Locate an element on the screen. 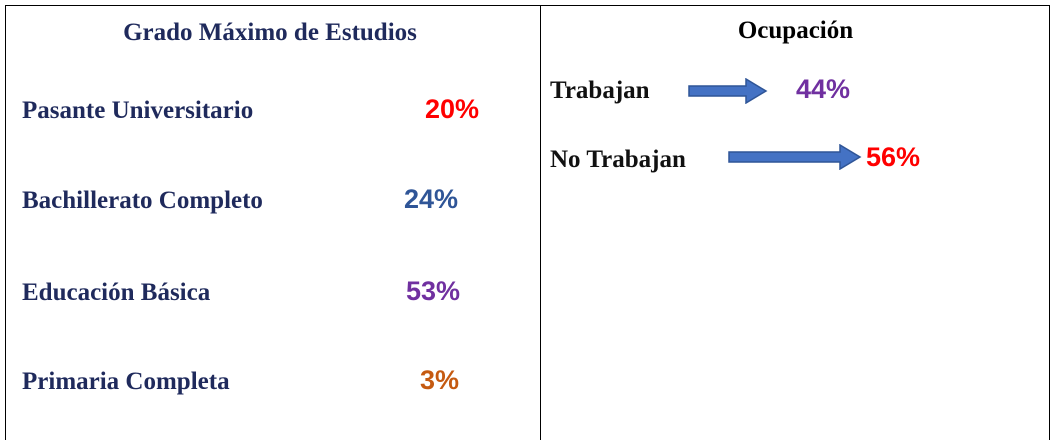 The height and width of the screenshot is (440, 1055). item-label: Pasante Universitario is located at coordinates (138, 110).